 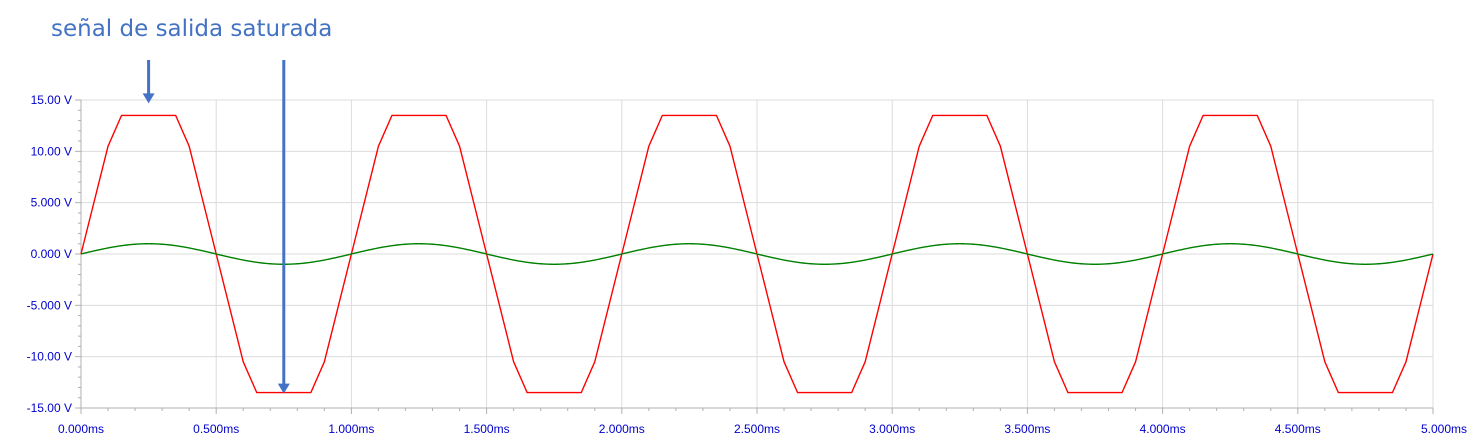 What do you see at coordinates (49, 408) in the screenshot?
I see `y-tick-label: -15.00 V` at bounding box center [49, 408].